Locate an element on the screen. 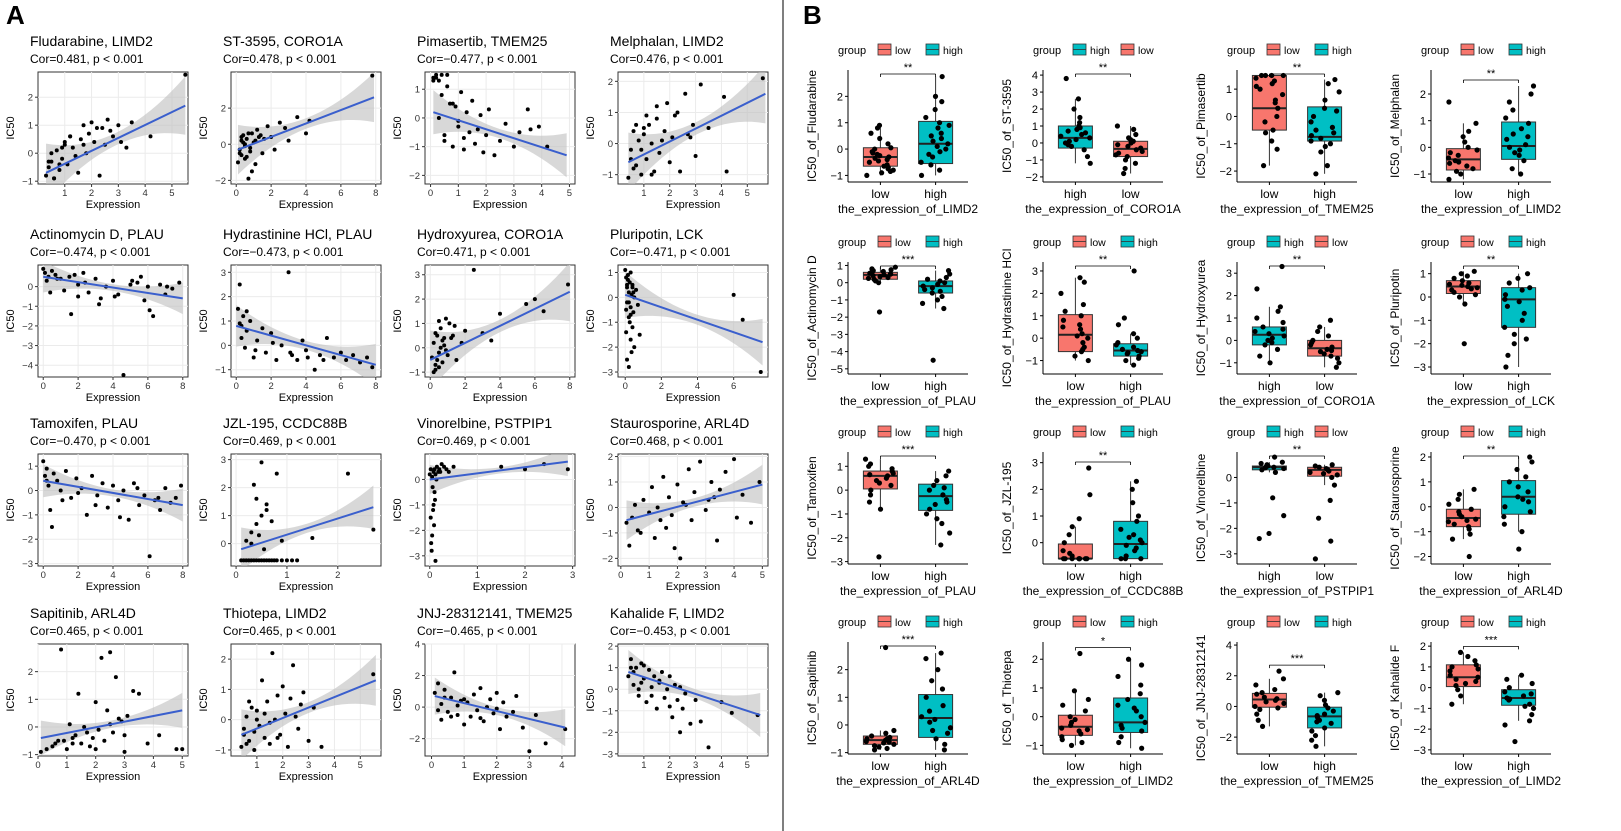 This screenshot has height=831, width=1621. y-axis-label: IC50 is located at coordinates (591, 320).